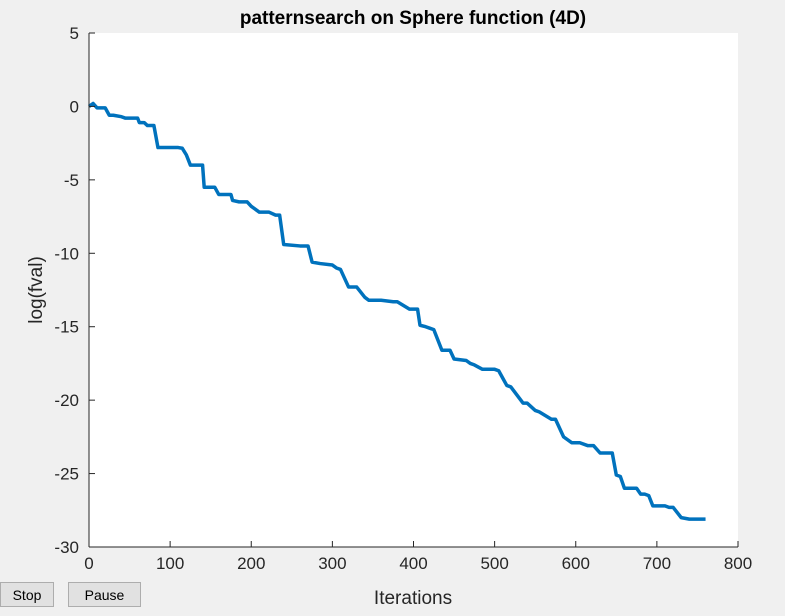  I want to click on x-tick-label: 400, so click(413, 563).